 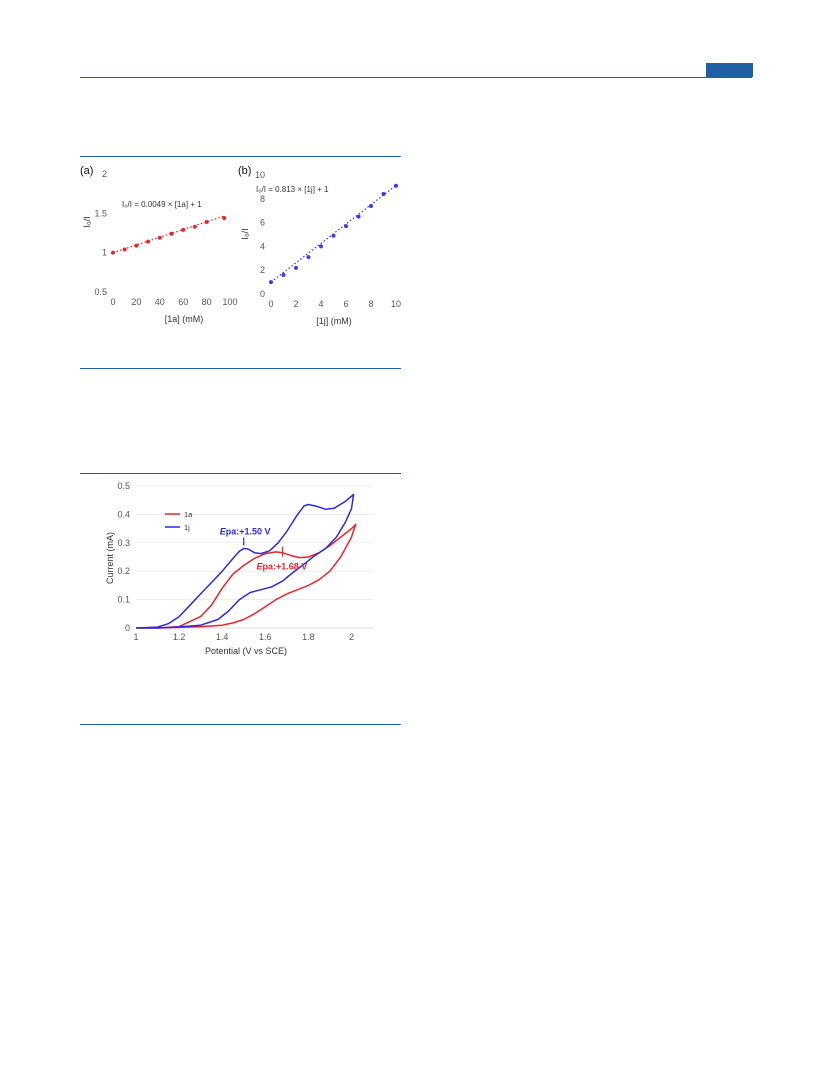 I want to click on y-tick-label: 10, so click(x=260, y=175).